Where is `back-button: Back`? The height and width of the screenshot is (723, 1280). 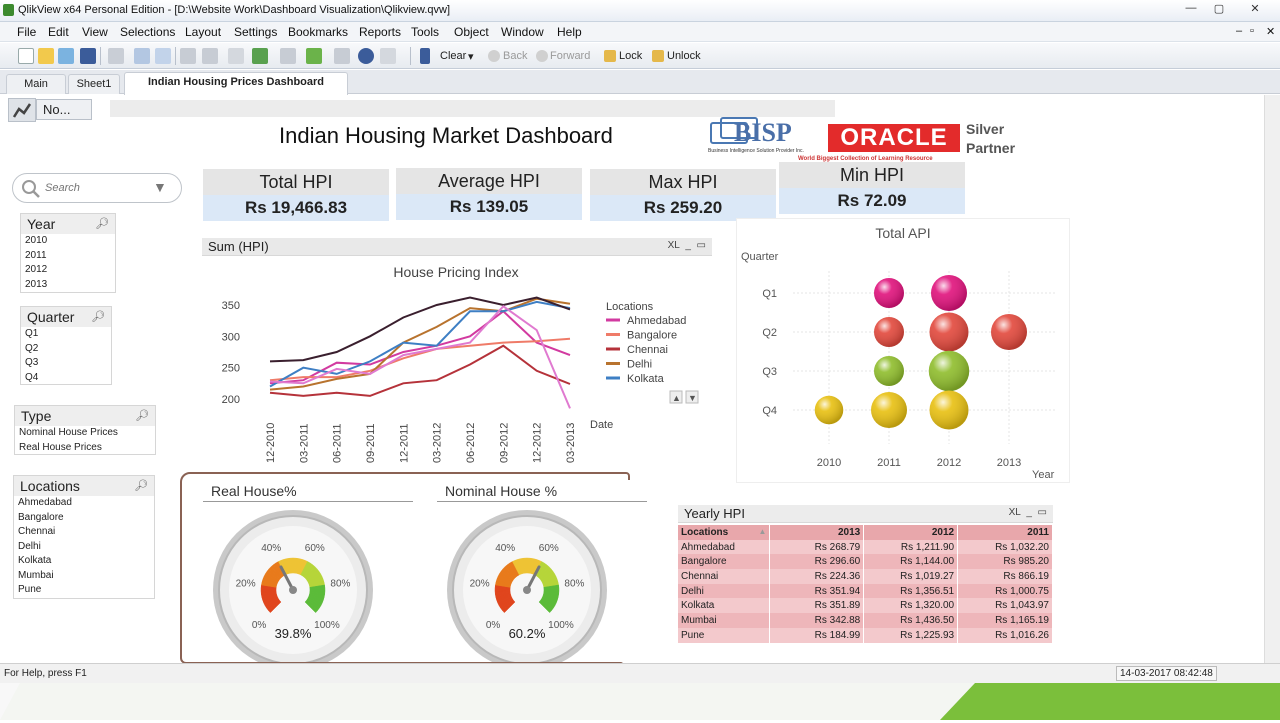 back-button: Back is located at coordinates (515, 56).